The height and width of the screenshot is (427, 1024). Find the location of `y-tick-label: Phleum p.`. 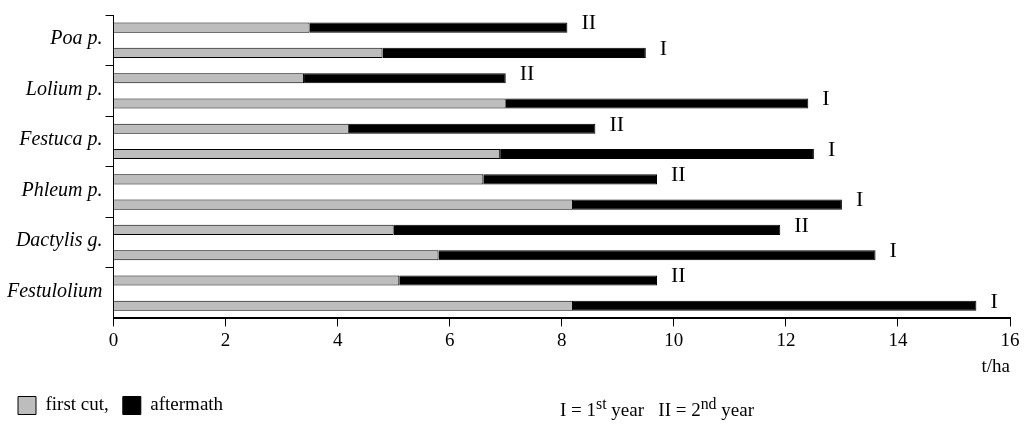

y-tick-label: Phleum p. is located at coordinates (61, 189).